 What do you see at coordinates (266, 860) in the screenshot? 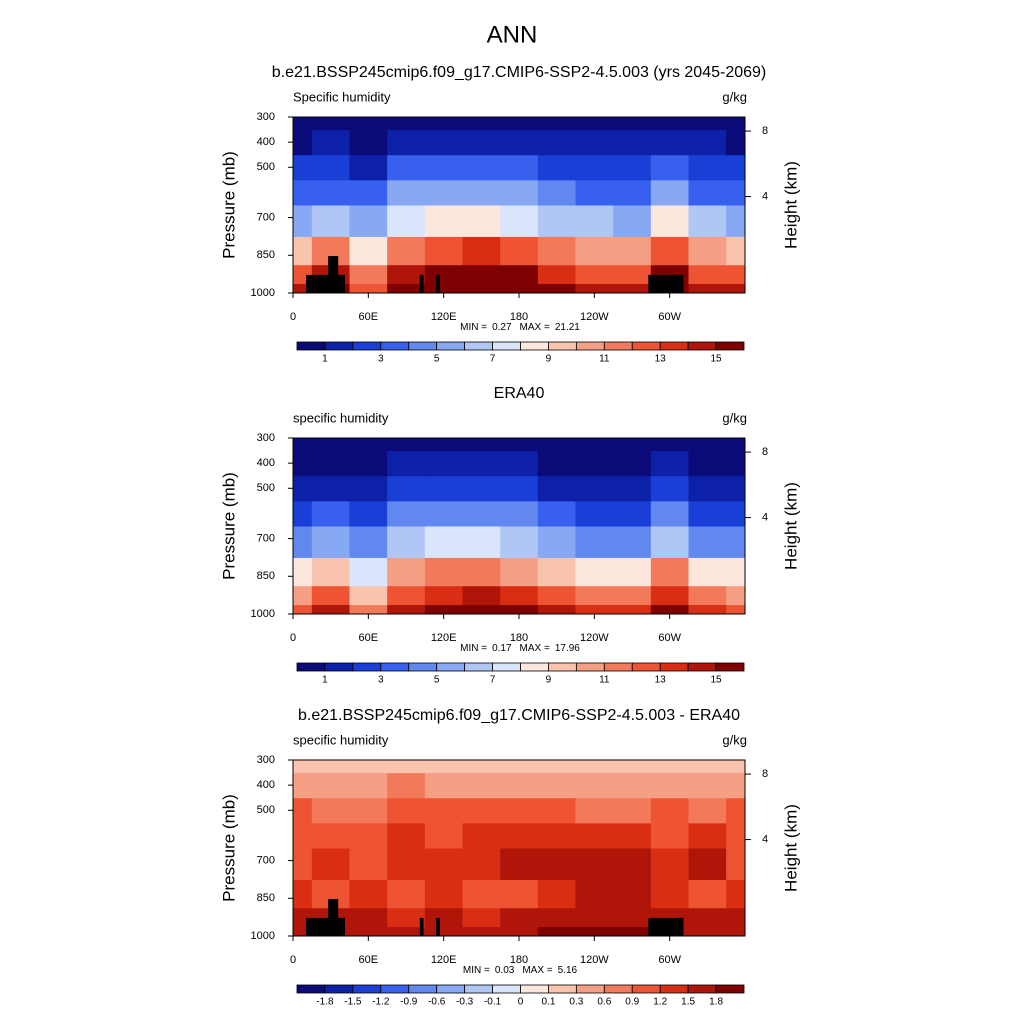
I see `y-tick-label: 700` at bounding box center [266, 860].